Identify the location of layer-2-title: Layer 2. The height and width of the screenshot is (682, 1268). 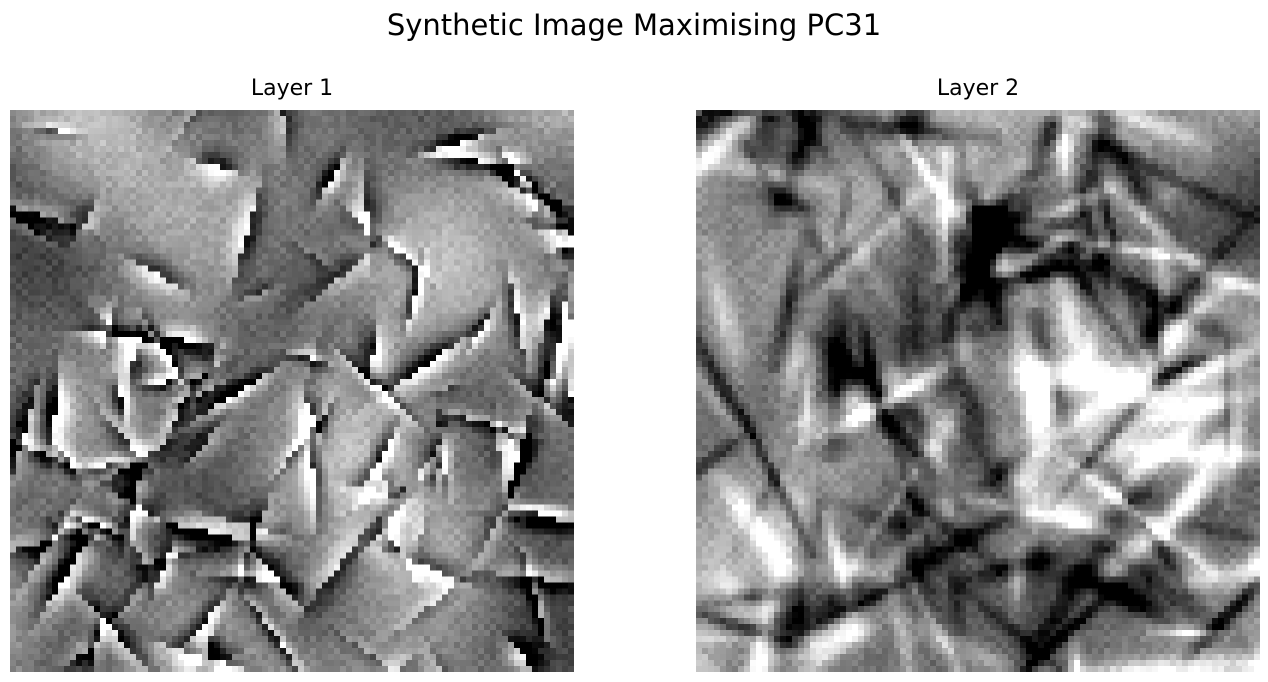
(978, 88).